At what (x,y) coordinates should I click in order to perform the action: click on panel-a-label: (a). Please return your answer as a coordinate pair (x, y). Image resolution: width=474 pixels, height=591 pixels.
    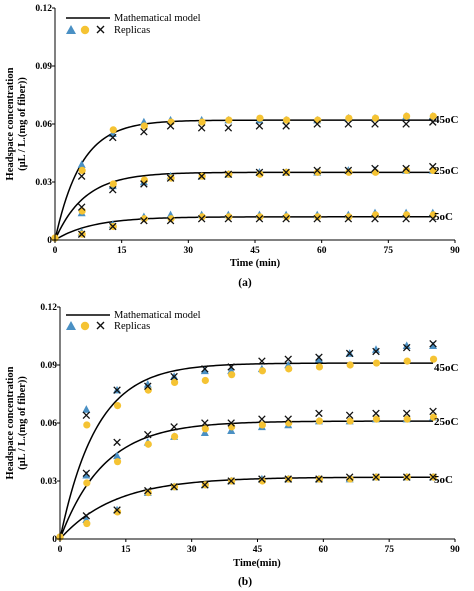
    Looking at the image, I should click on (245, 283).